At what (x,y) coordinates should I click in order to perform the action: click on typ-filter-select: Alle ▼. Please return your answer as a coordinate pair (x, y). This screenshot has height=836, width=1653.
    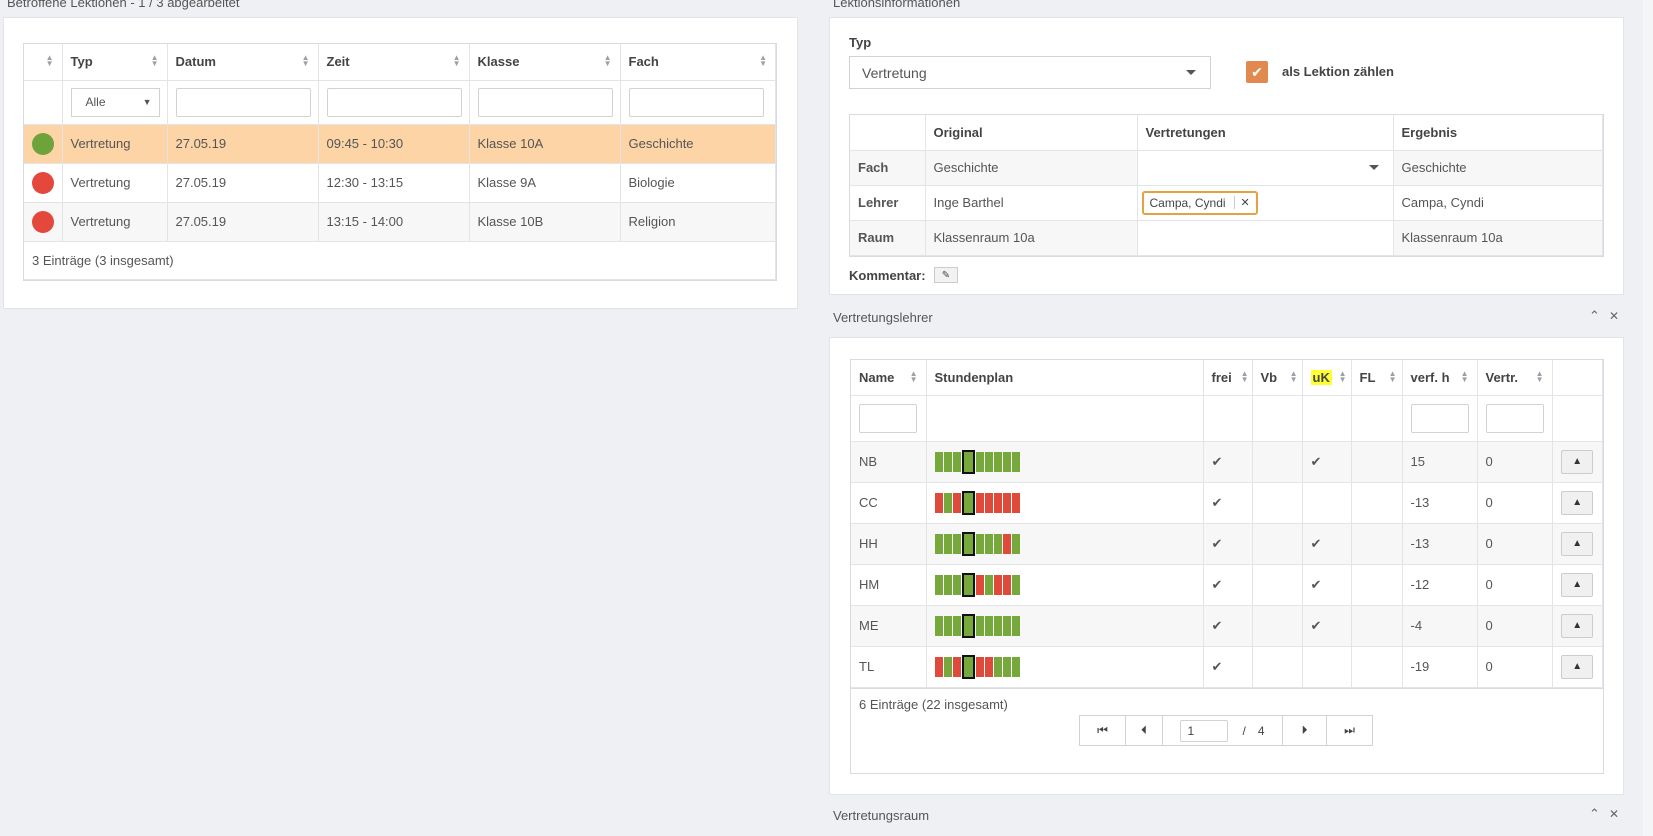
    Looking at the image, I should click on (115, 102).